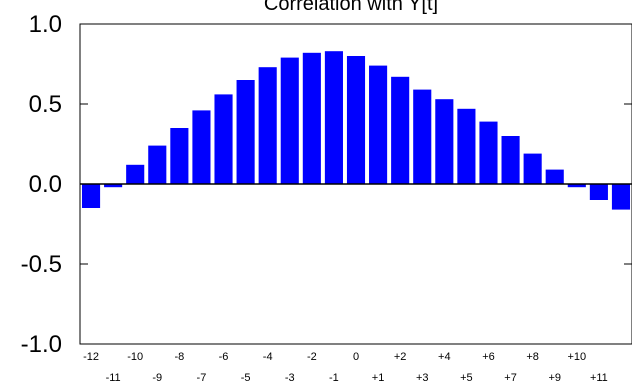  Describe the element at coordinates (510, 160) in the screenshot. I see `bar-+7` at that location.